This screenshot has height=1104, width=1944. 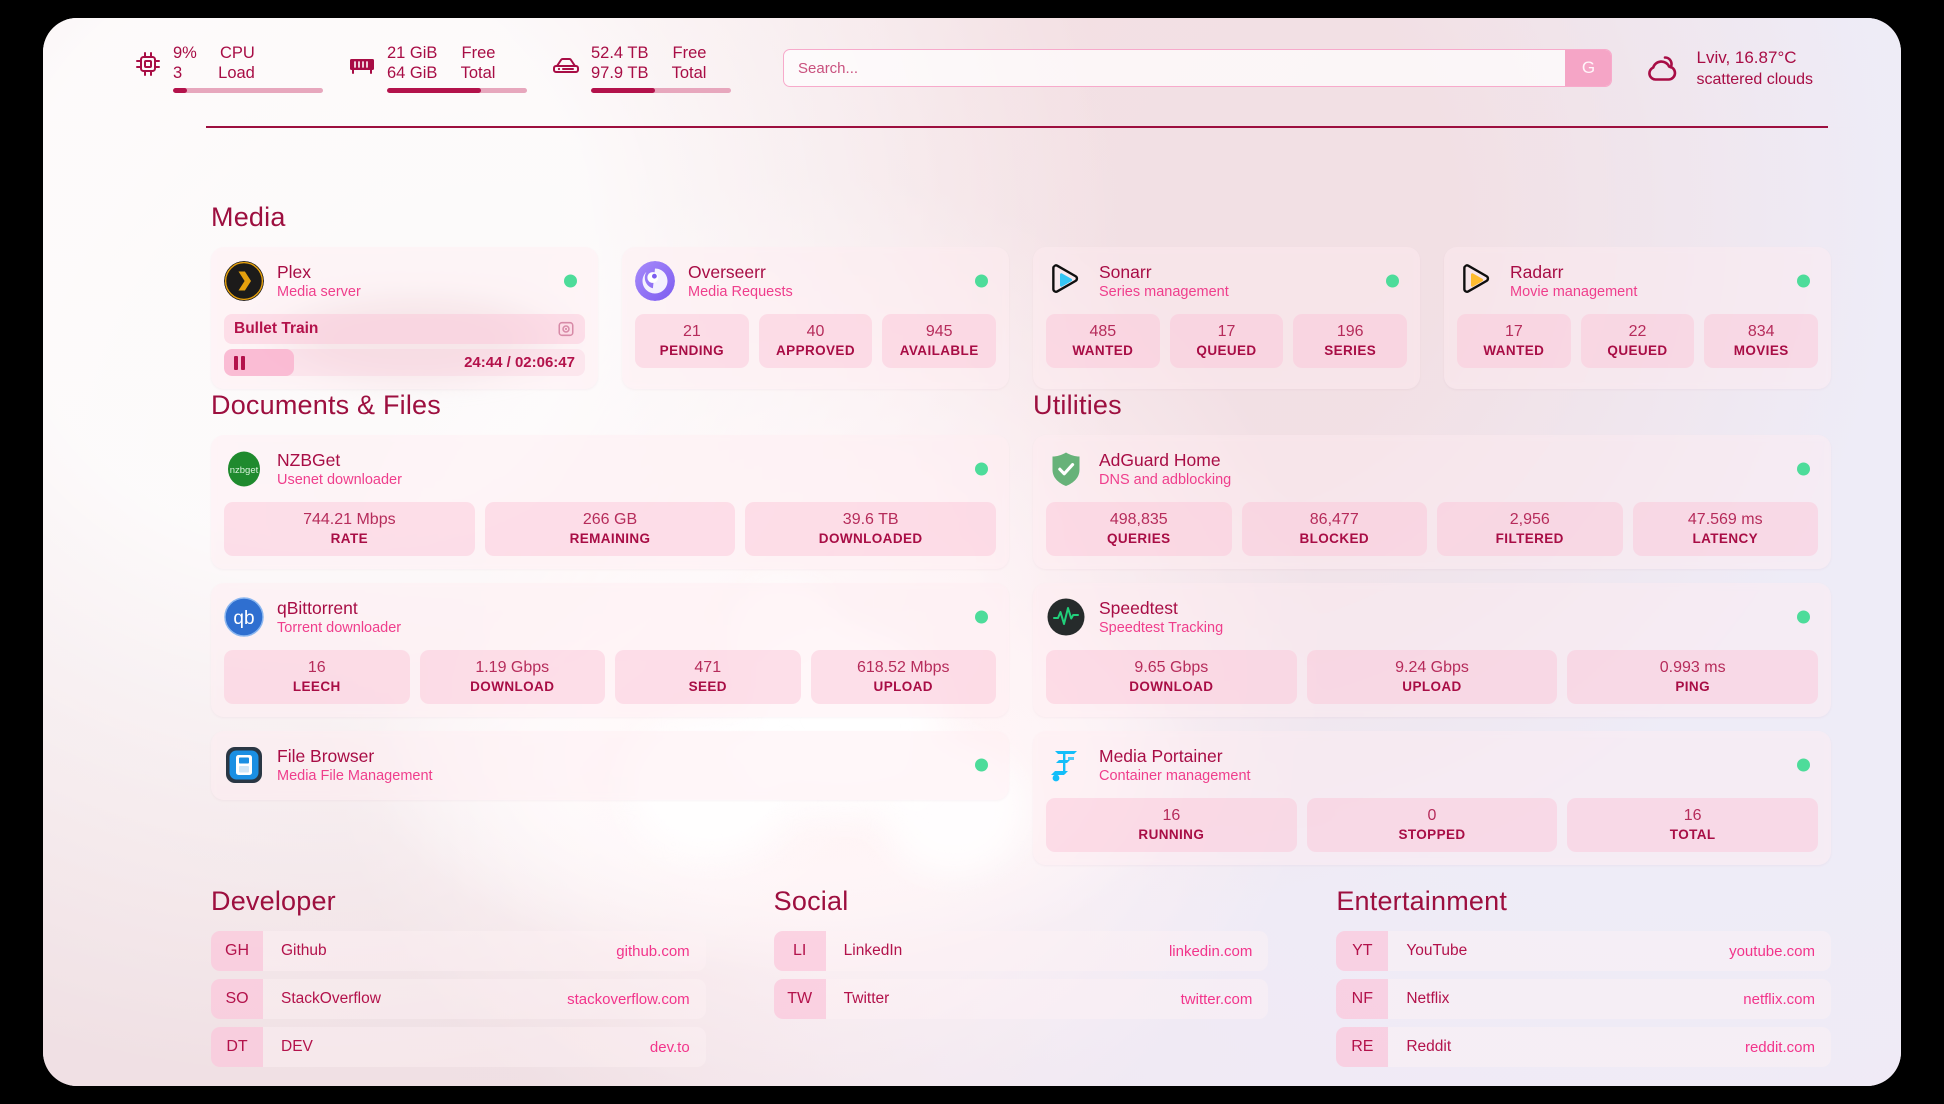 I want to click on section-title-utilities: Utilities, so click(x=1077, y=405).